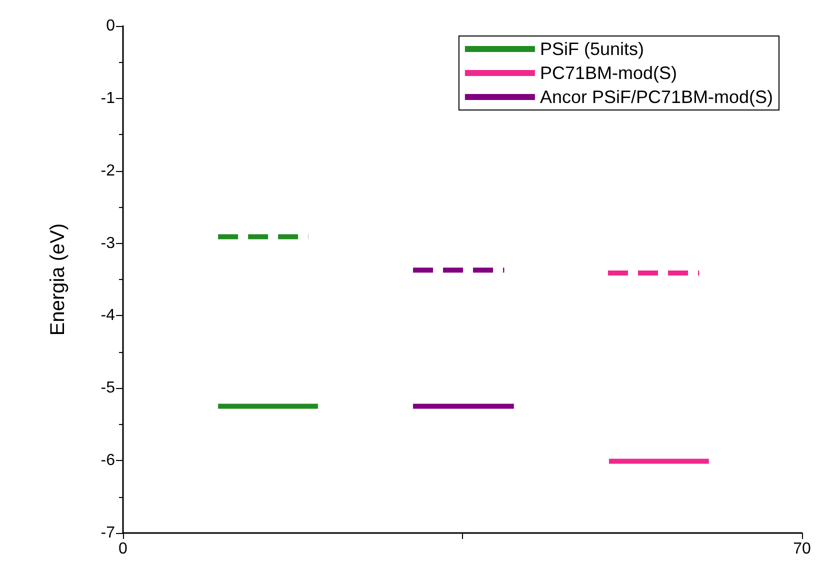  What do you see at coordinates (108, 98) in the screenshot?
I see `y-tick-label: -1` at bounding box center [108, 98].